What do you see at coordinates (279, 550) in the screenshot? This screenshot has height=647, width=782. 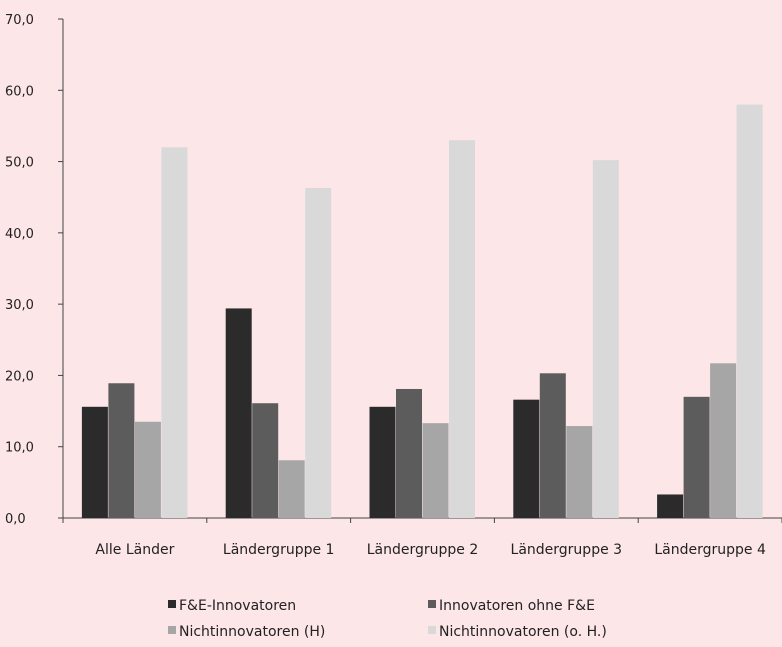 I see `category-label: Ländergruppe 1` at bounding box center [279, 550].